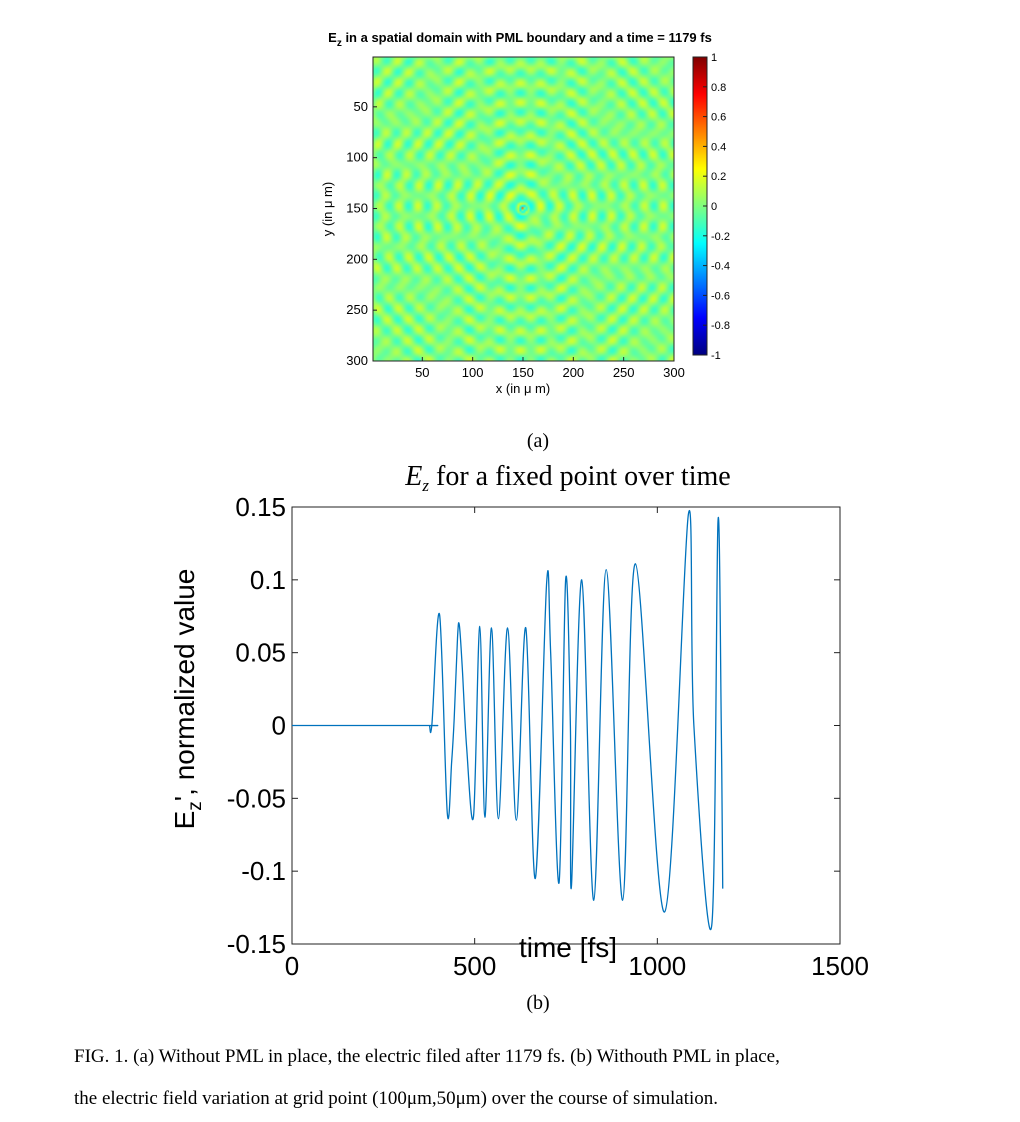 The width and height of the screenshot is (1020, 1122). Describe the element at coordinates (187, 699) in the screenshot. I see `line-chart-y-label: Ez', normalized value` at that location.